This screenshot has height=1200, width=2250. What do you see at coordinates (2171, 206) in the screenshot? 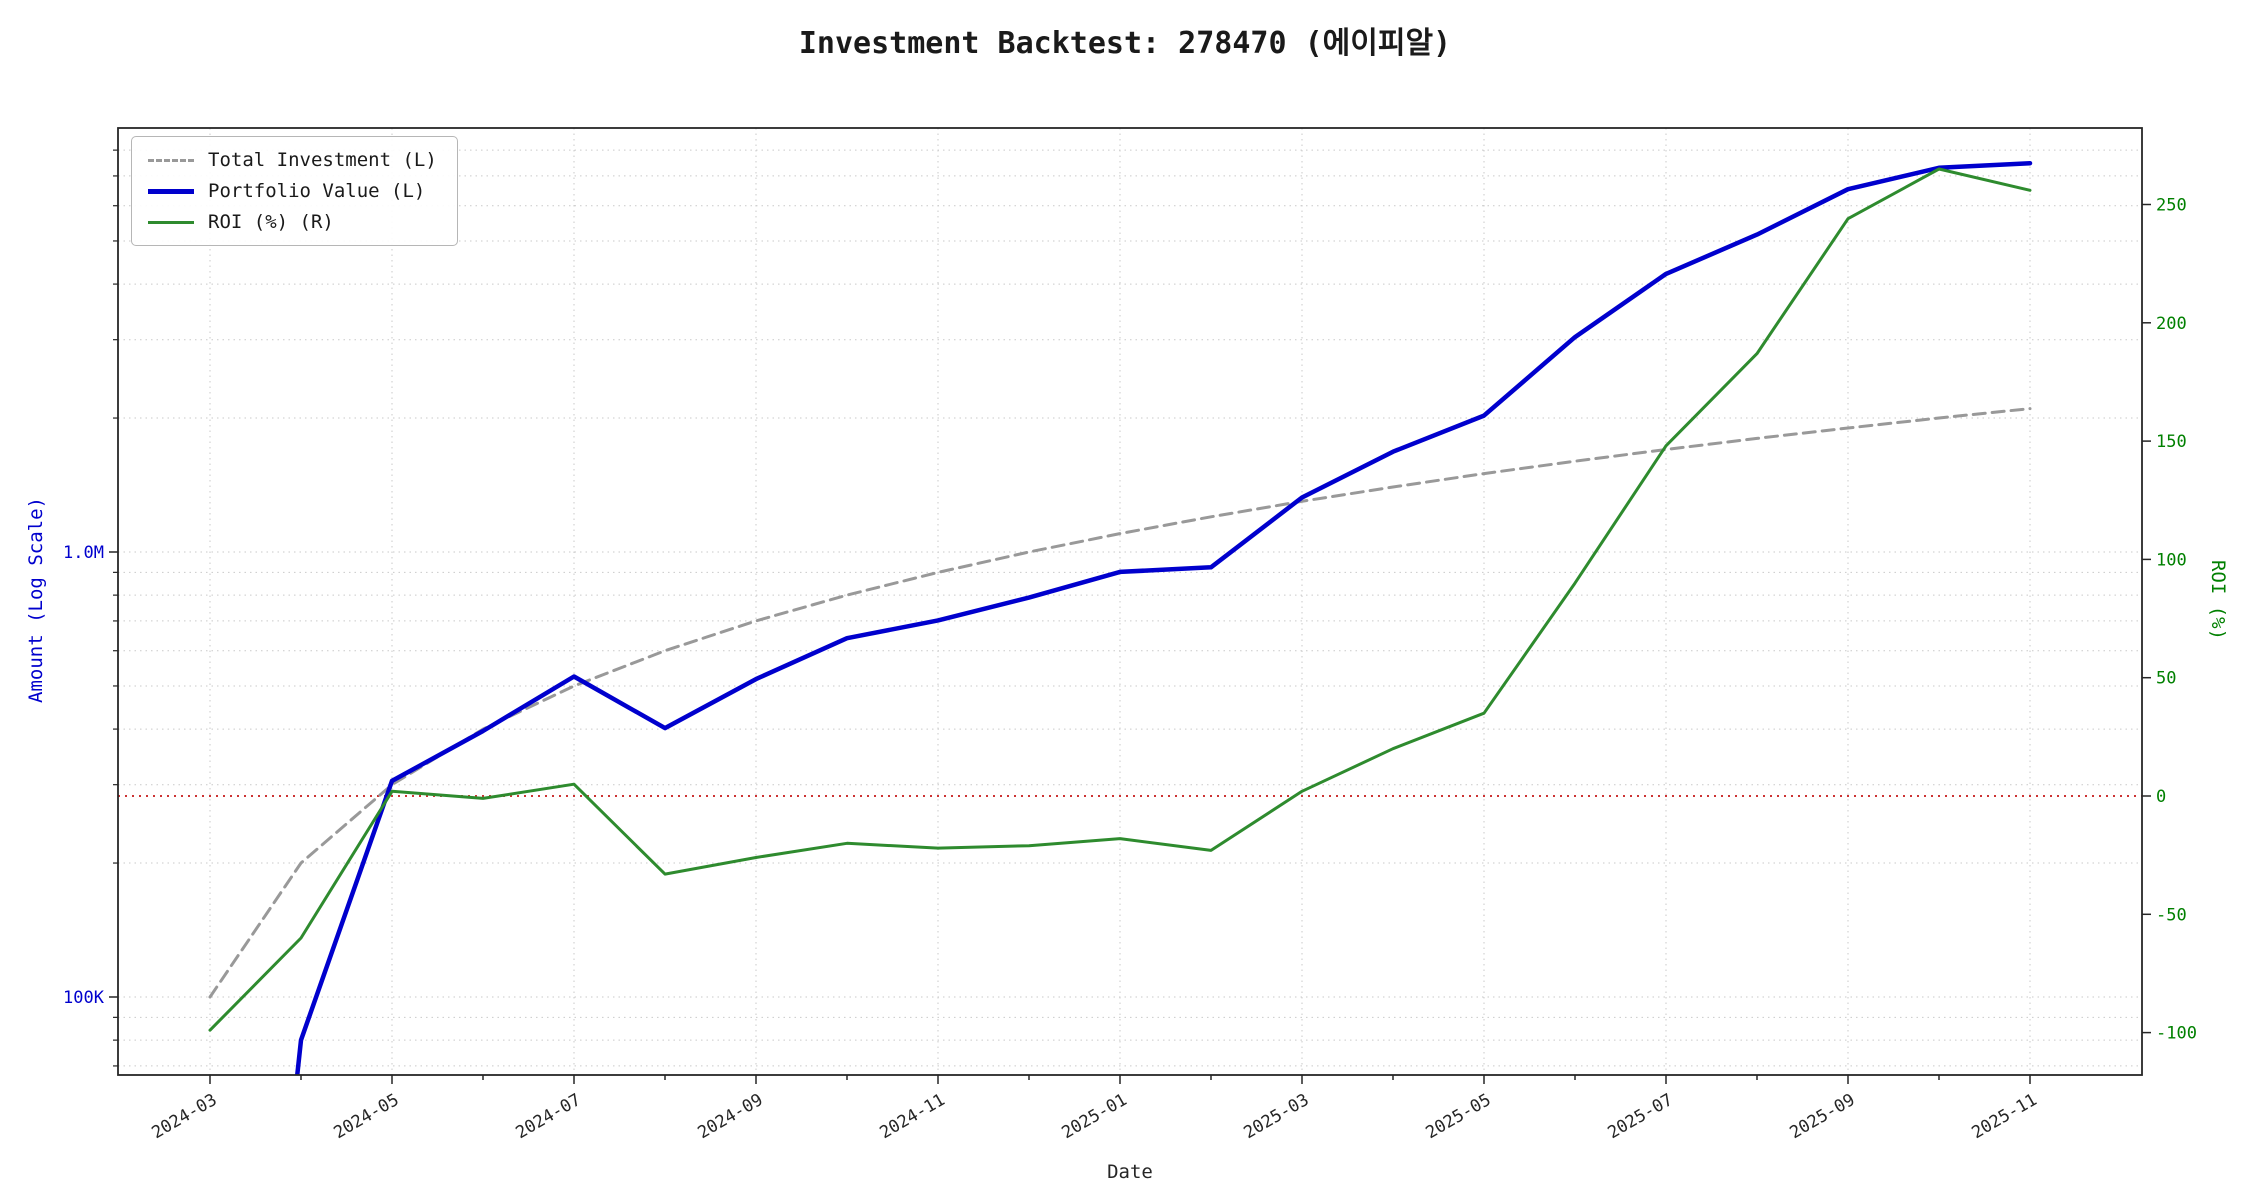
I see `right-tick-label: 250` at bounding box center [2171, 206].